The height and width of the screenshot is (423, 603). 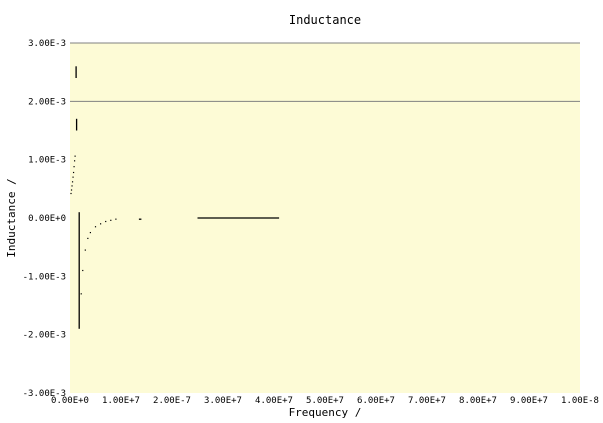 What do you see at coordinates (44, 336) in the screenshot?
I see `y-tick-label: -2.00E-3` at bounding box center [44, 336].